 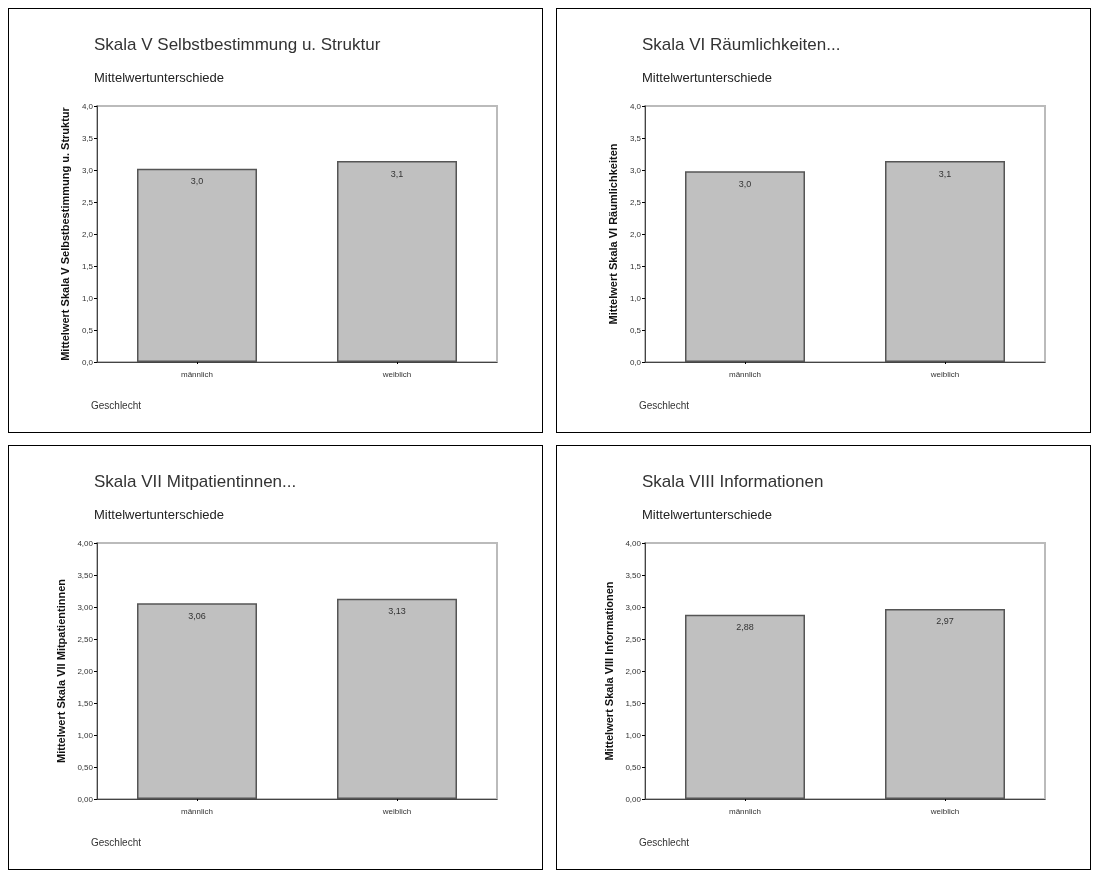 What do you see at coordinates (613, 234) in the screenshot?
I see `y-axis-title: Mittelwert Skala VI Räumlichkeiten` at bounding box center [613, 234].